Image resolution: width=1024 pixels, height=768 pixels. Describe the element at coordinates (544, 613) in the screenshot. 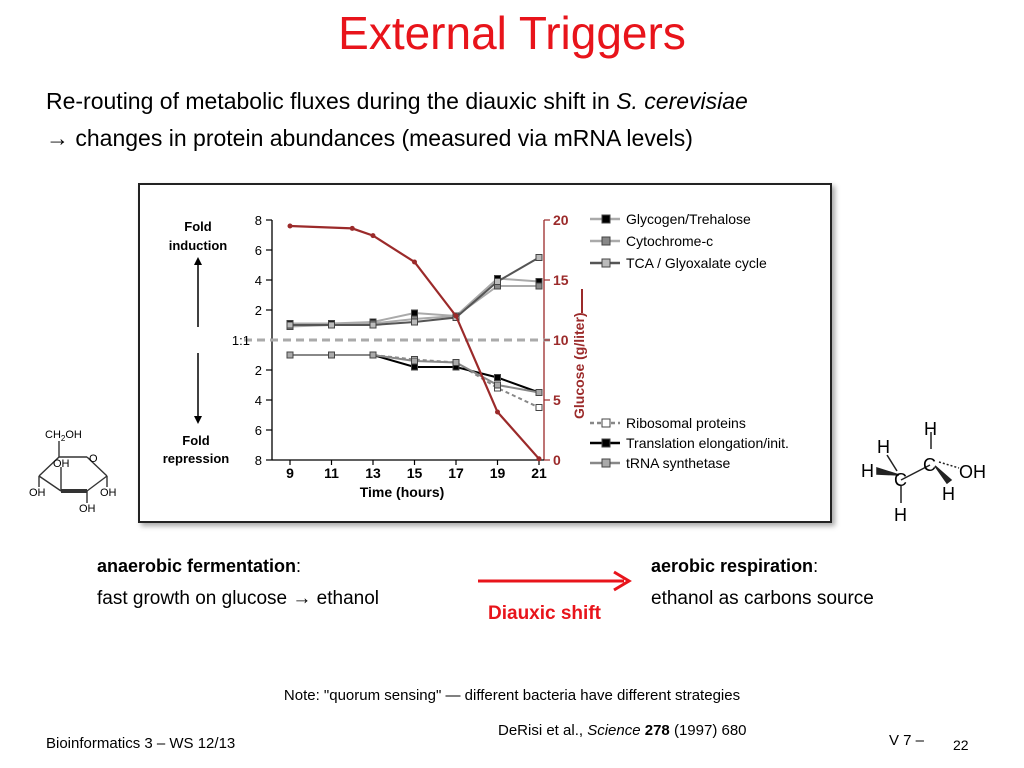

I see `diauxic-shift-label: Diauxic shift` at that location.